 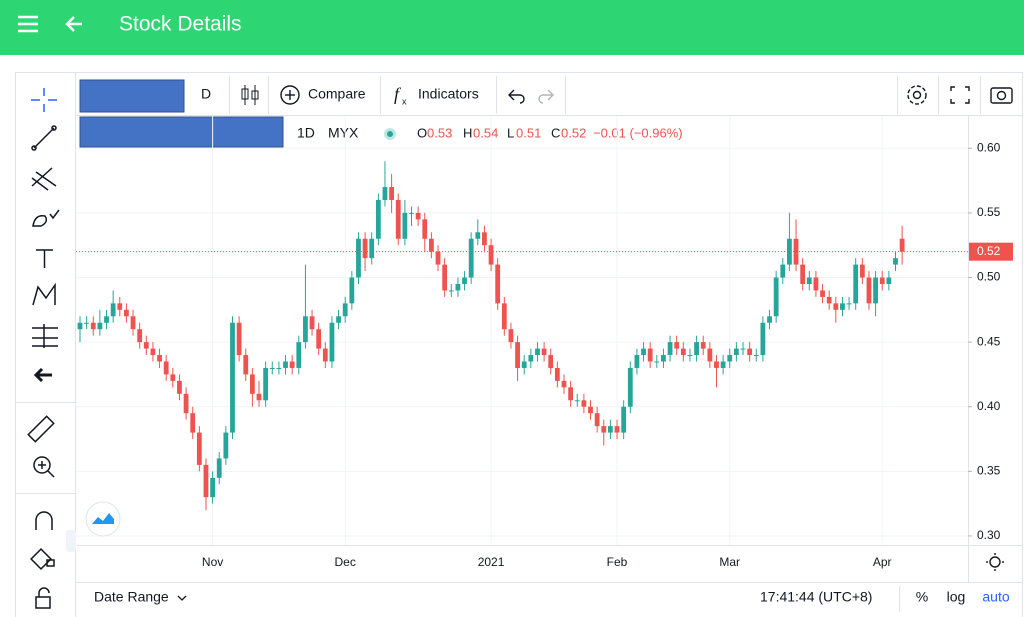 What do you see at coordinates (516, 96) in the screenshot?
I see `undo-button` at bounding box center [516, 96].